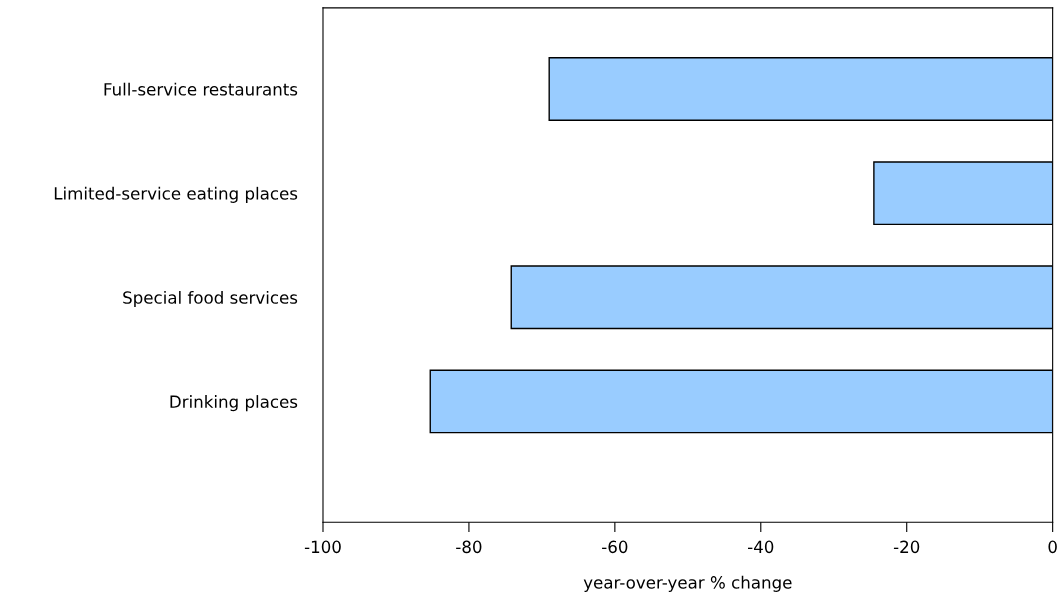 The width and height of the screenshot is (1059, 603). What do you see at coordinates (615, 547) in the screenshot?
I see `x-tick-label: -60` at bounding box center [615, 547].